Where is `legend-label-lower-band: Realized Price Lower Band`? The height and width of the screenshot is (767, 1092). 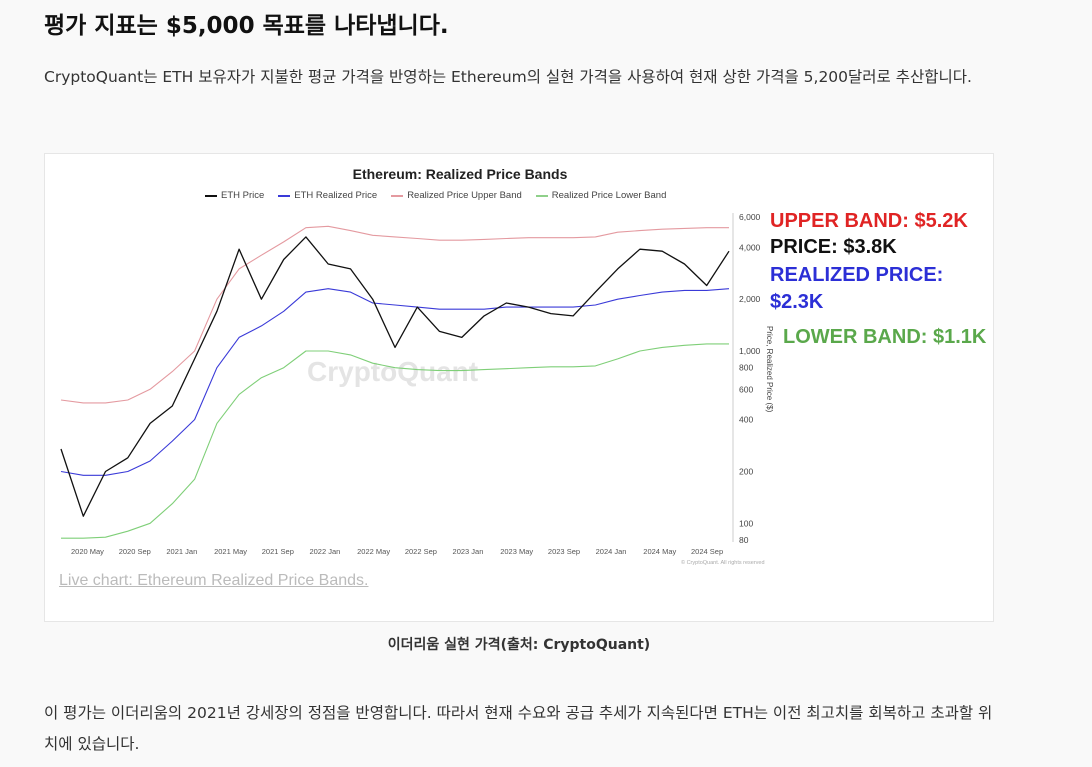 legend-label-lower-band: Realized Price Lower Band is located at coordinates (609, 195).